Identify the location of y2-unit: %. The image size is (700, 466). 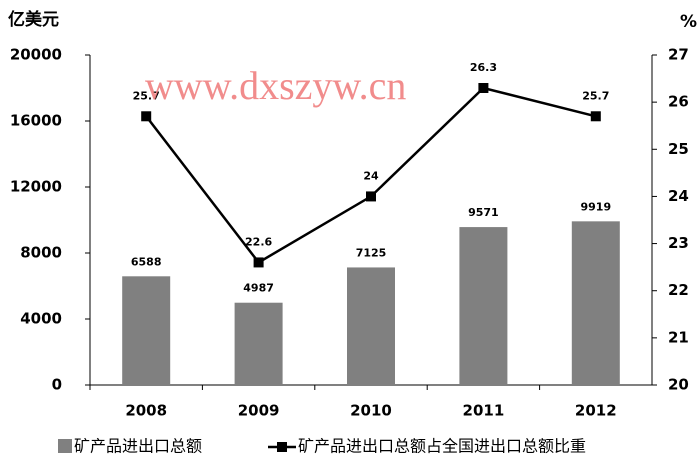
(688, 22).